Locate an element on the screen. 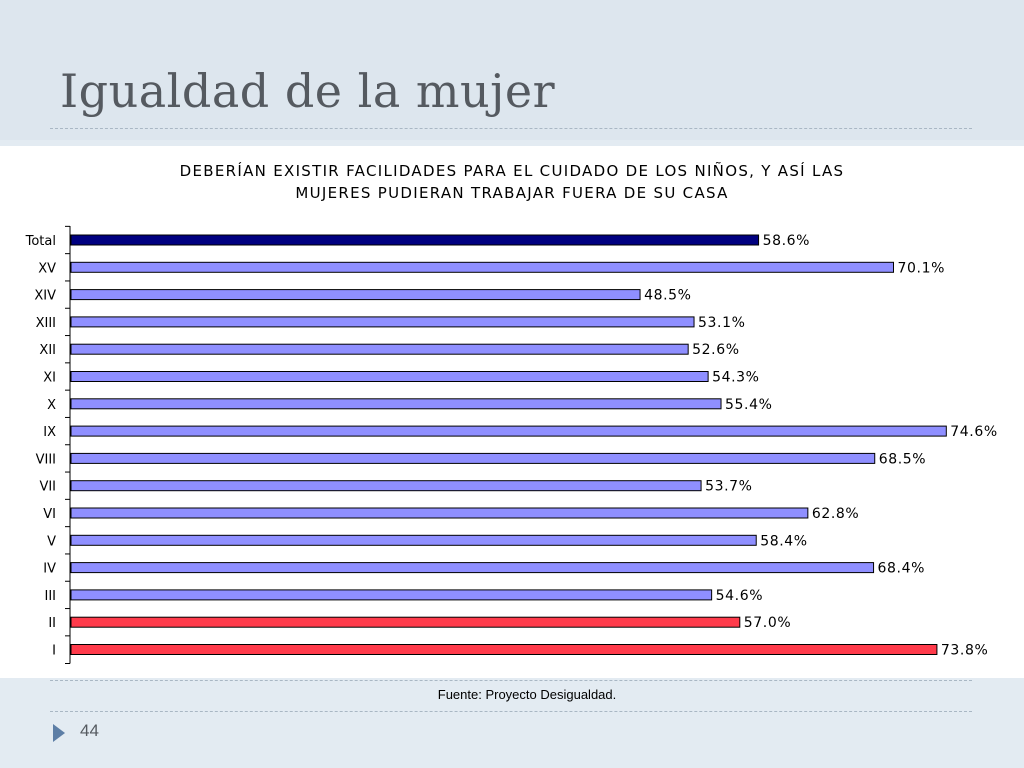  slide-title: Igualdad de la mujer is located at coordinates (308, 91).